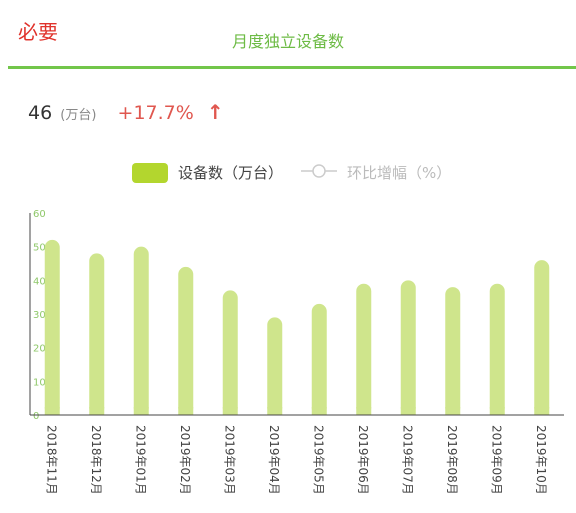 This screenshot has height=513, width=576. Describe the element at coordinates (96, 460) in the screenshot. I see `x-tick-label: 2018年12月` at that location.